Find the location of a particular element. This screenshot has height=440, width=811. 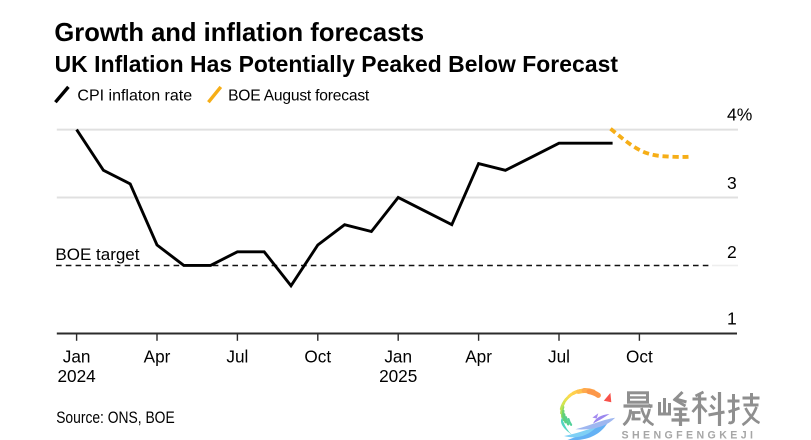

svg-text: 2 is located at coordinates (732, 252).